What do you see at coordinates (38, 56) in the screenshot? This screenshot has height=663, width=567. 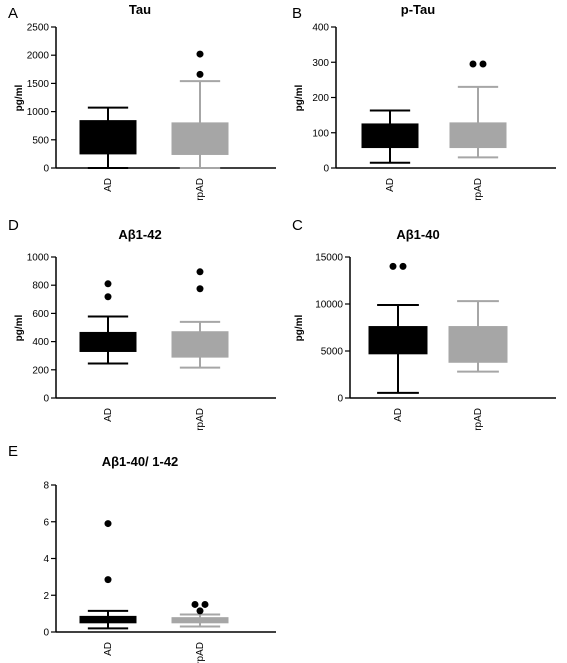 I see `y-tick-label: 2000` at bounding box center [38, 56].